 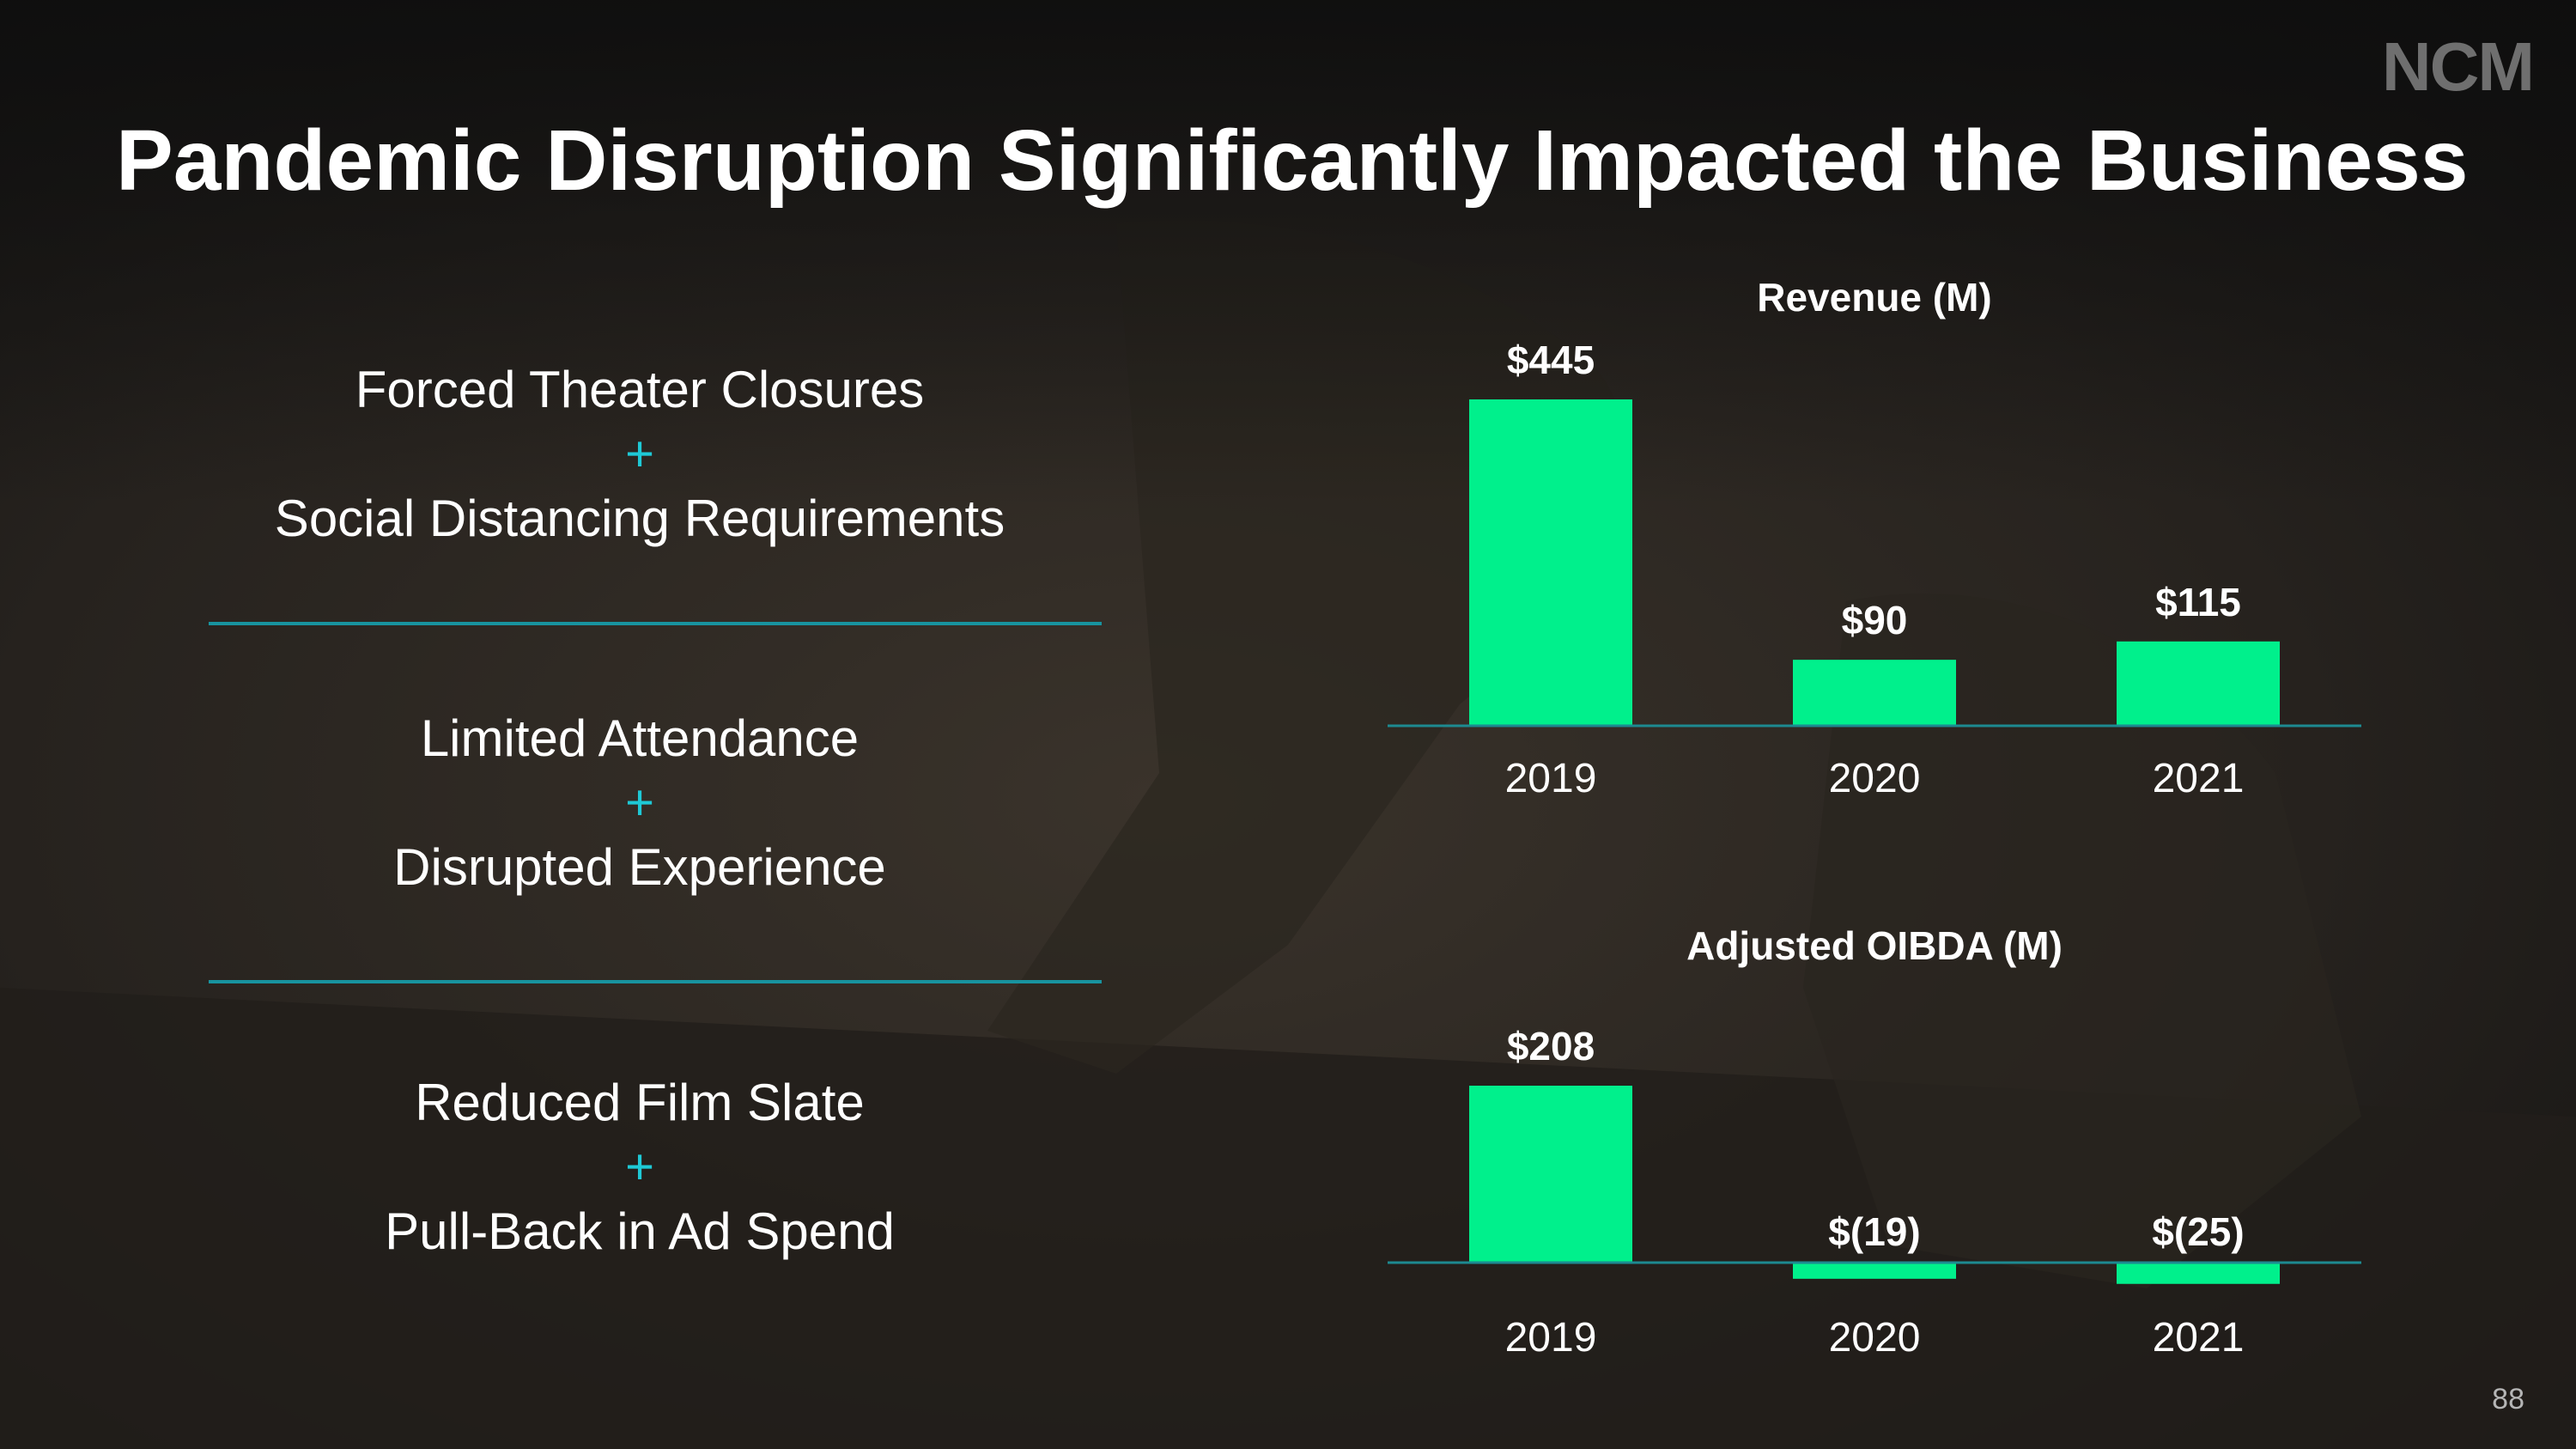 I want to click on chart-title: Revenue (M), so click(x=1874, y=297).